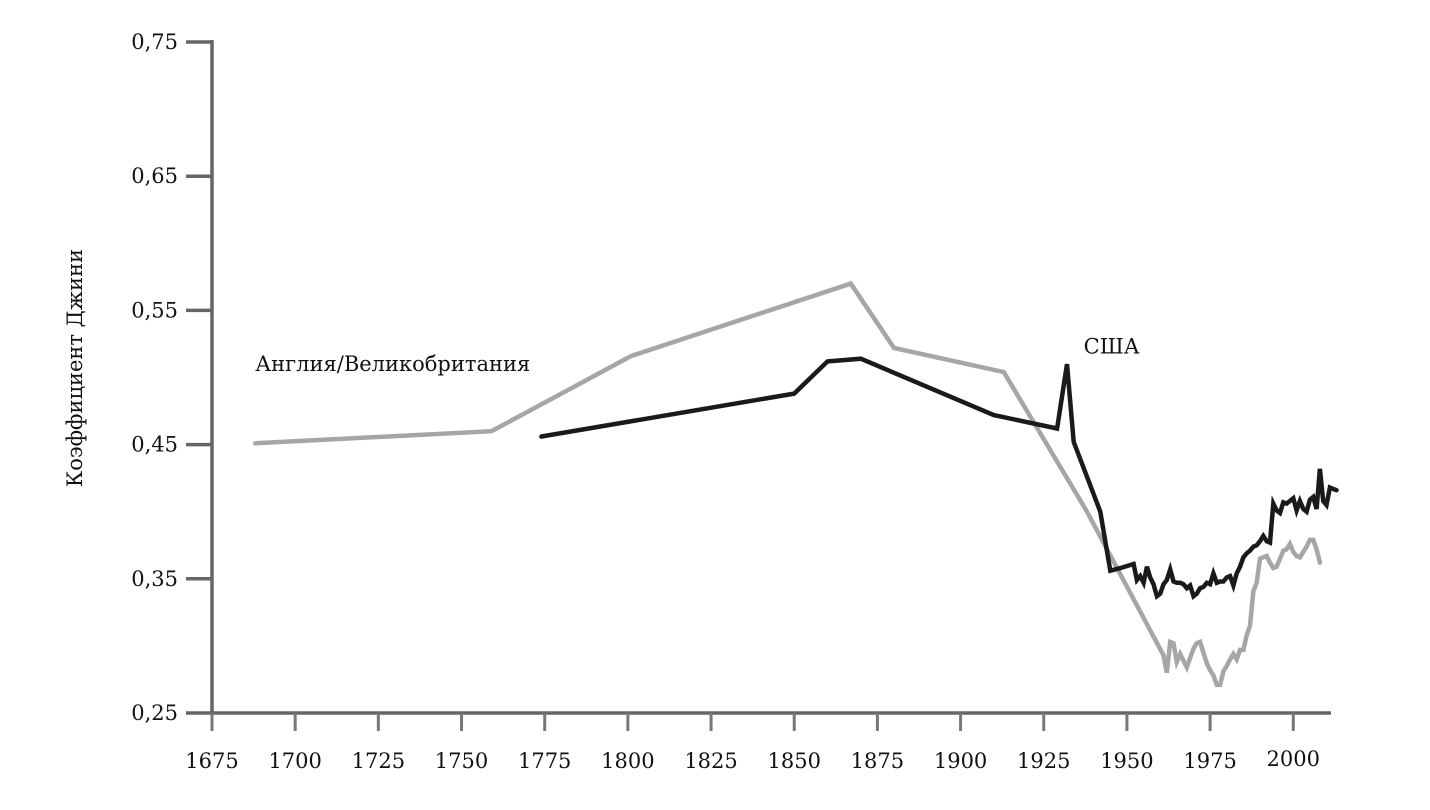 The height and width of the screenshot is (810, 1430). Describe the element at coordinates (211, 761) in the screenshot. I see `x-tick-label: 1675` at that location.